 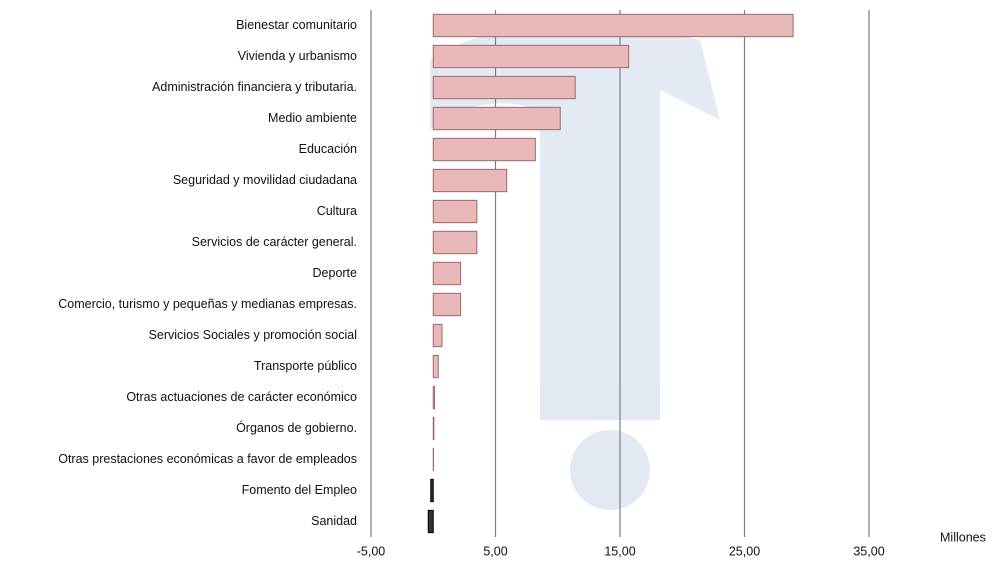 What do you see at coordinates (305, 366) in the screenshot?
I see `y-tick-label: Transporte público` at bounding box center [305, 366].